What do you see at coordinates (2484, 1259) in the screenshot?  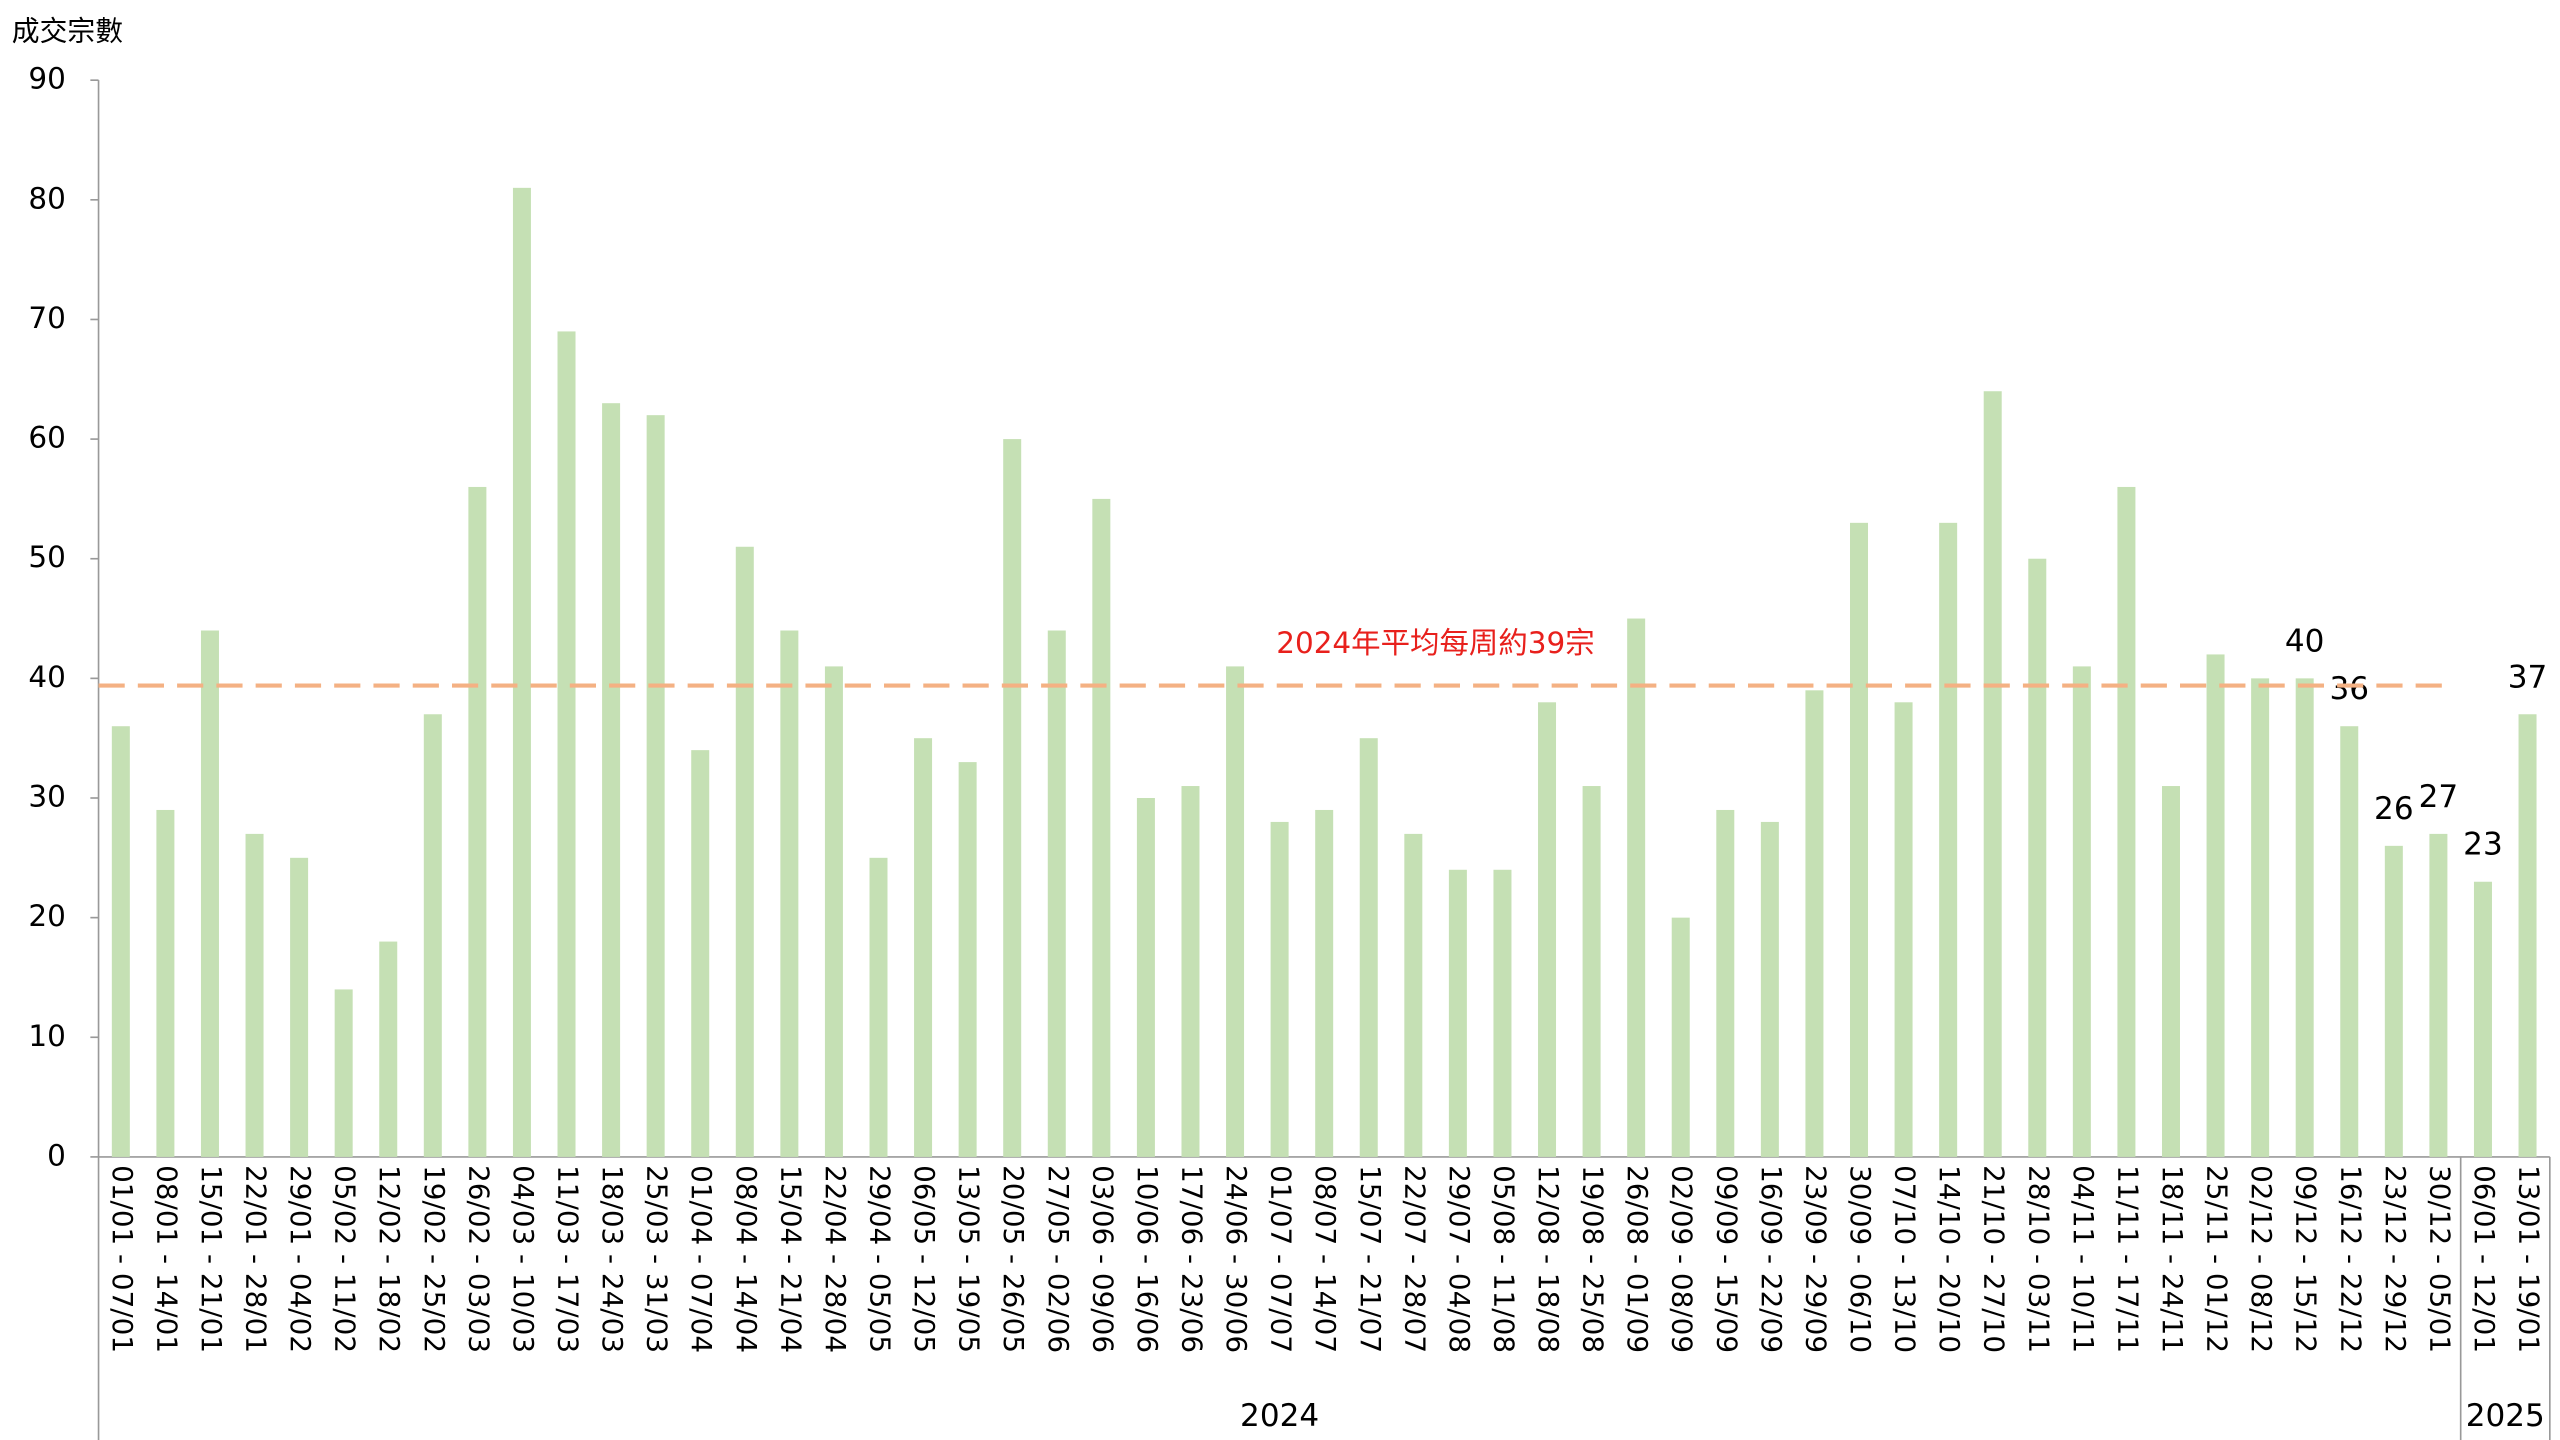 I see `x-tick-label: 06/01 - 12/01` at bounding box center [2484, 1259].